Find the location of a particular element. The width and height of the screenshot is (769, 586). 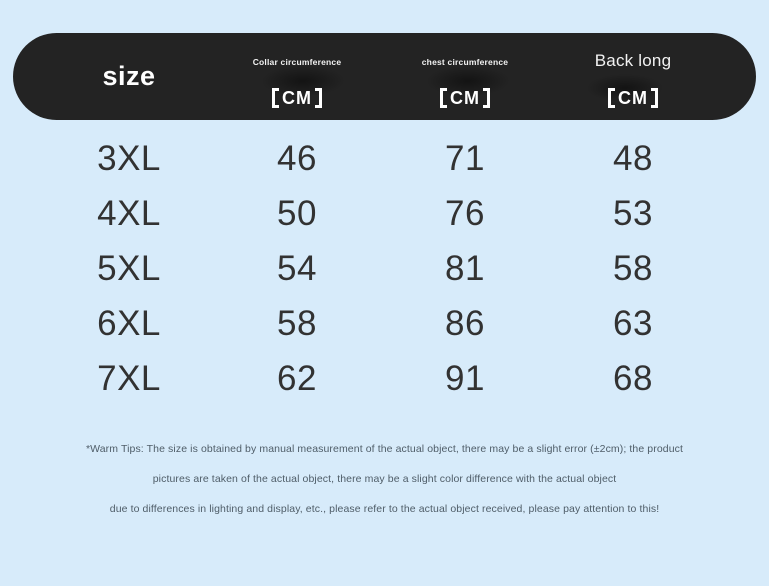

size-cell: 4XL is located at coordinates (129, 213).